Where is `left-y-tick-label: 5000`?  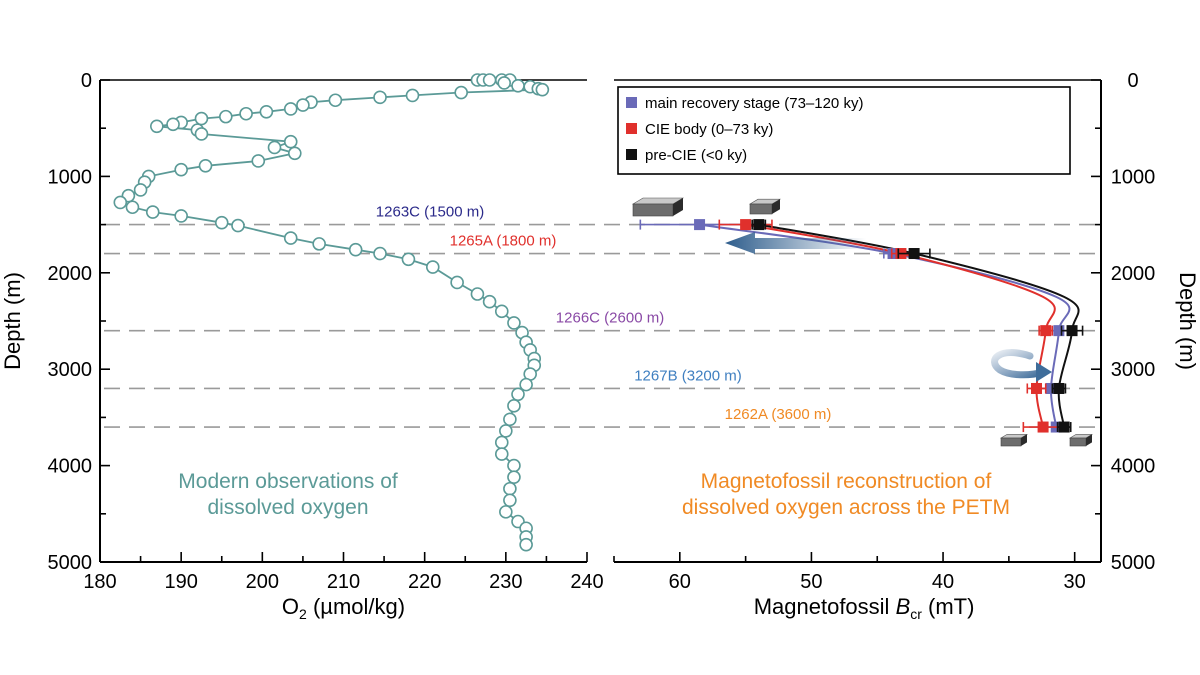 left-y-tick-label: 5000 is located at coordinates (70, 563).